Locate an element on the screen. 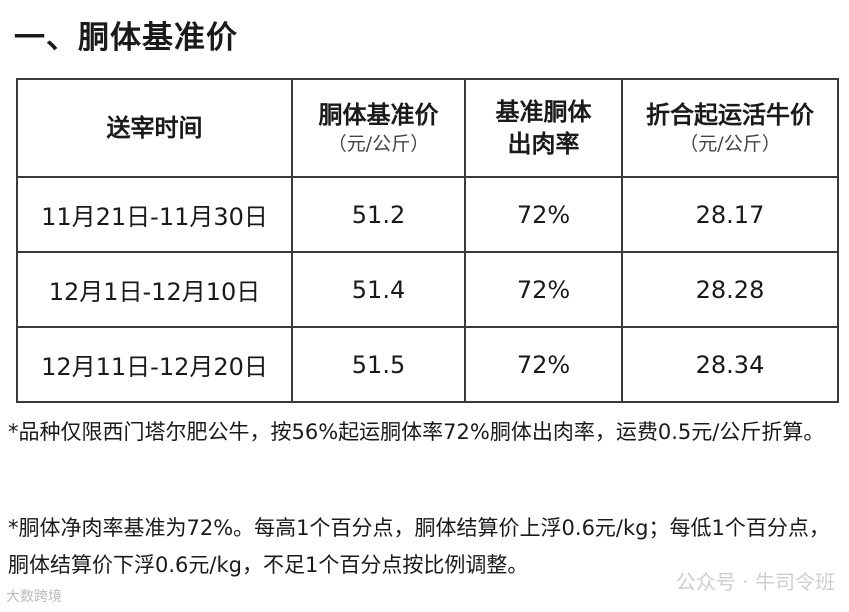  cell-period: 12月1日-12月10日 is located at coordinates (154, 289).